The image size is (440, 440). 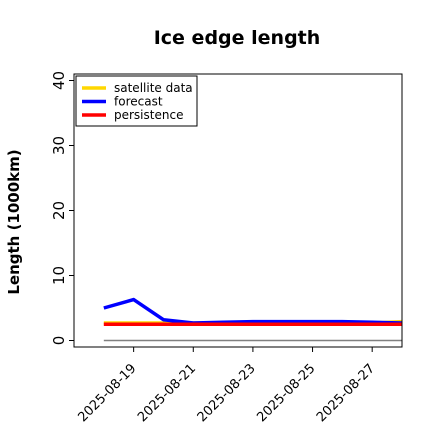 What do you see at coordinates (14, 221) in the screenshot?
I see `y-axis-label: Length (1000km)` at bounding box center [14, 221].